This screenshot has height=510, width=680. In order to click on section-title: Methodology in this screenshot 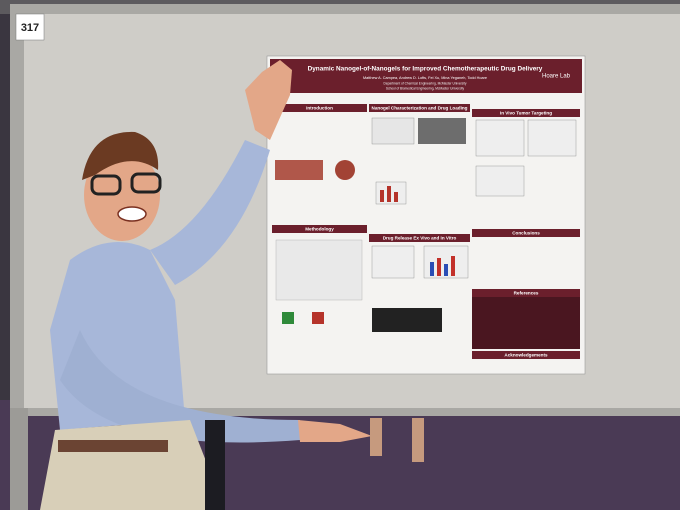, I will do `click(319, 229)`.